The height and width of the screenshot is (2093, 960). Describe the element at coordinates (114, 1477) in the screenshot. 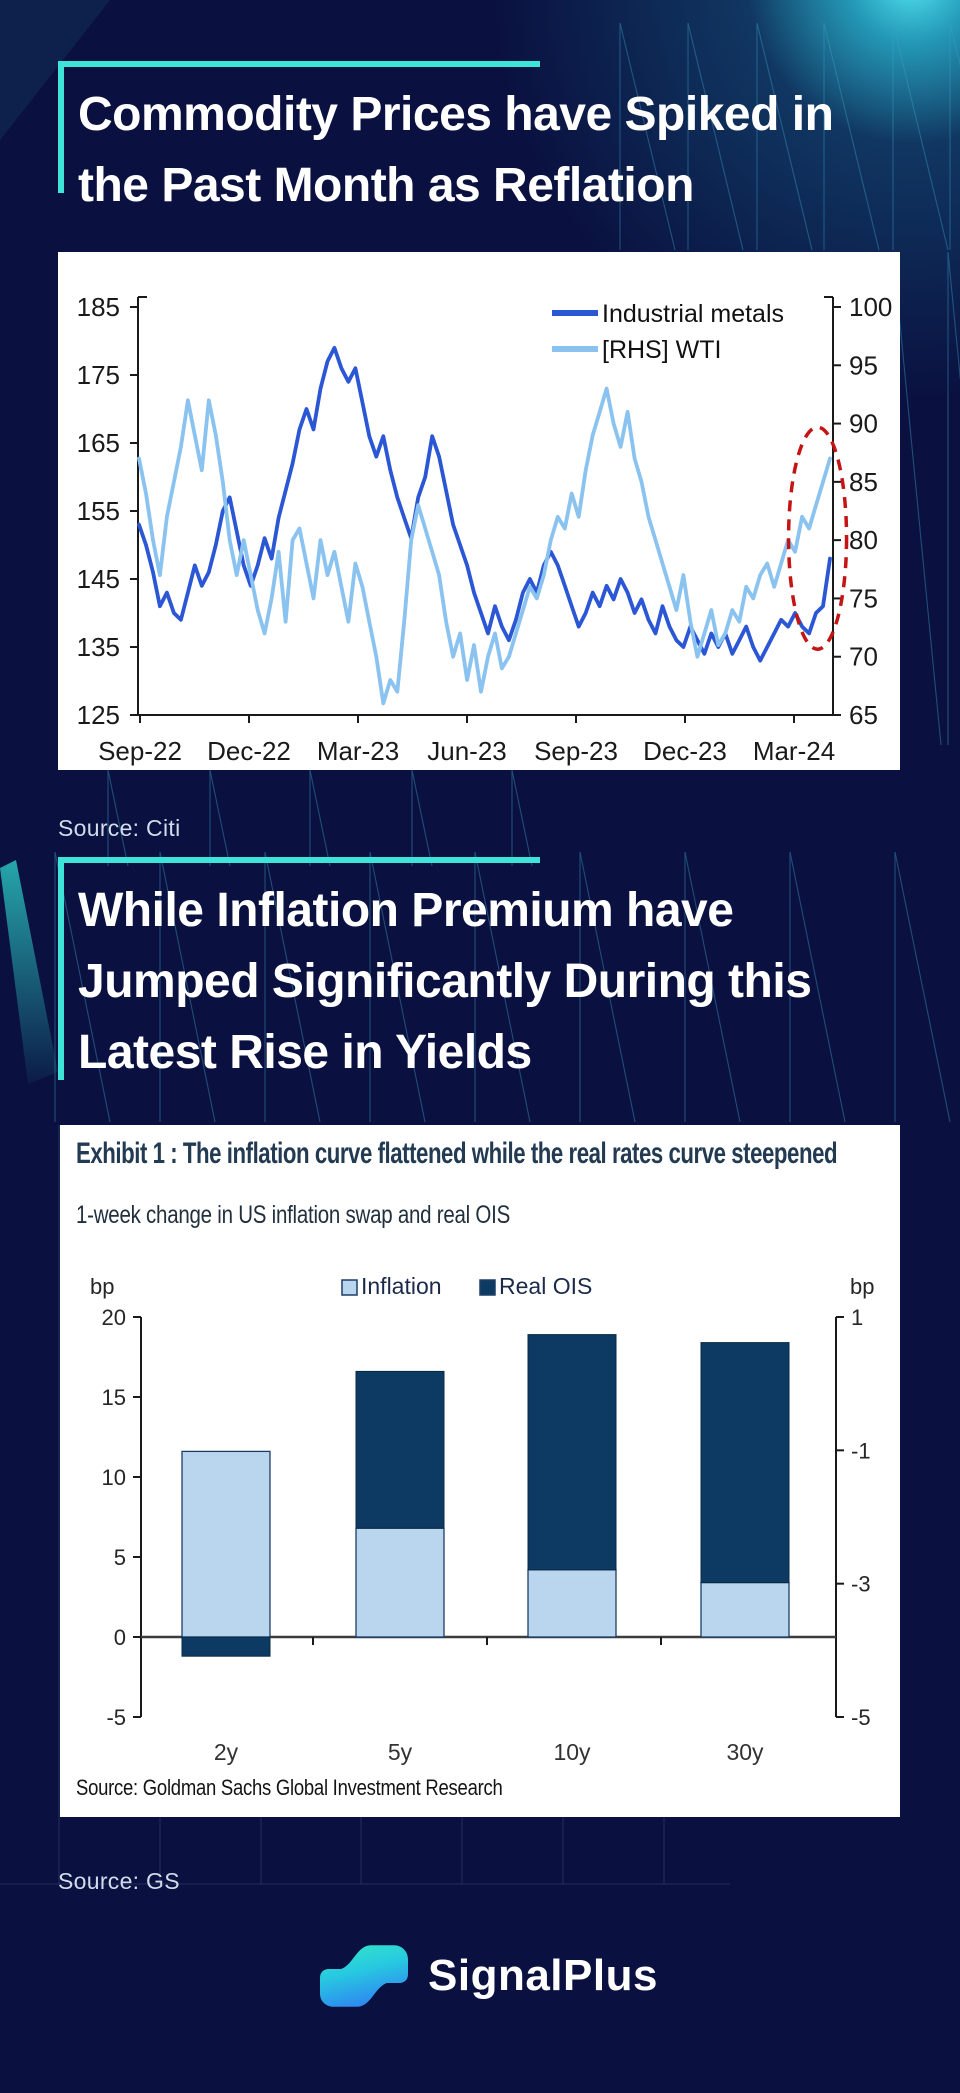

I see `svg-text: 10` at that location.